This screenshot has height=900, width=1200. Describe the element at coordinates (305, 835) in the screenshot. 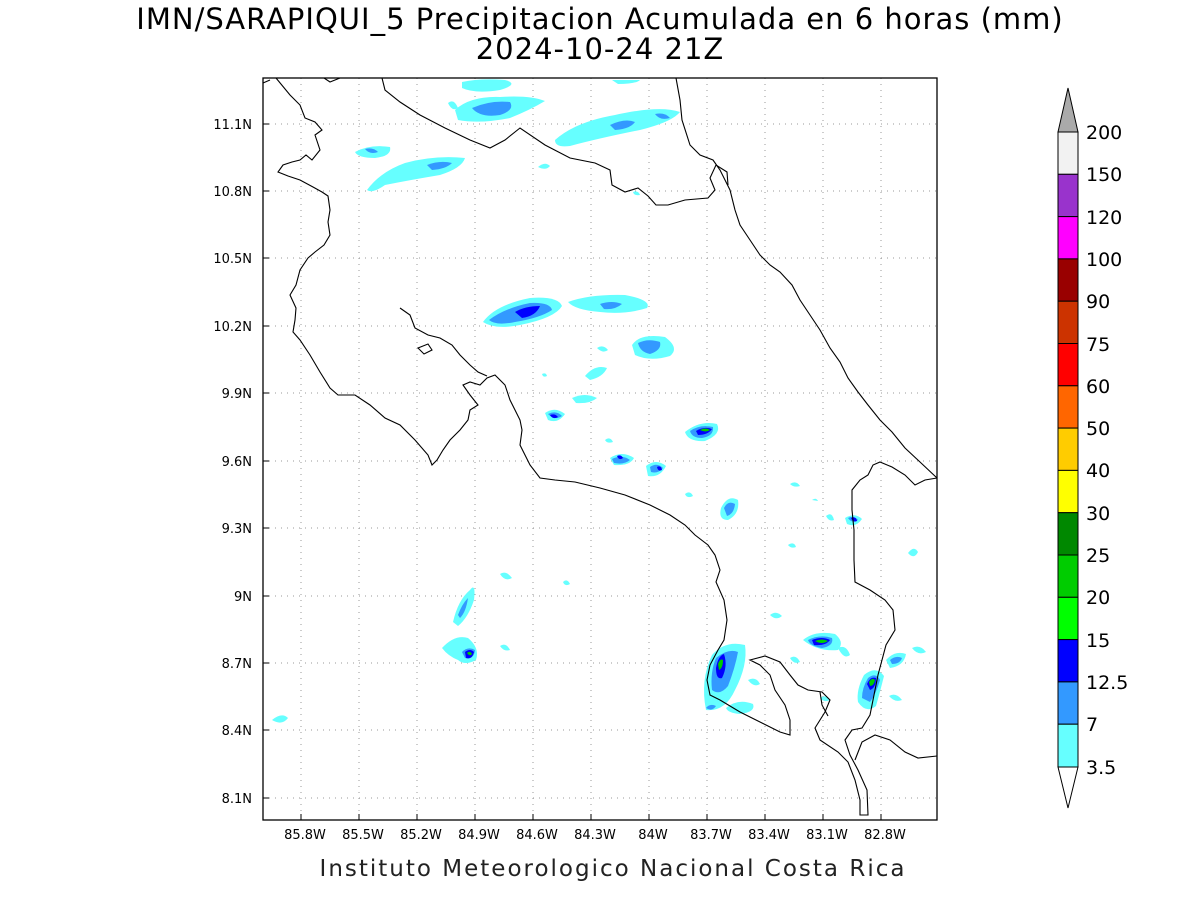

I see `lon-label: 85.8W` at that location.